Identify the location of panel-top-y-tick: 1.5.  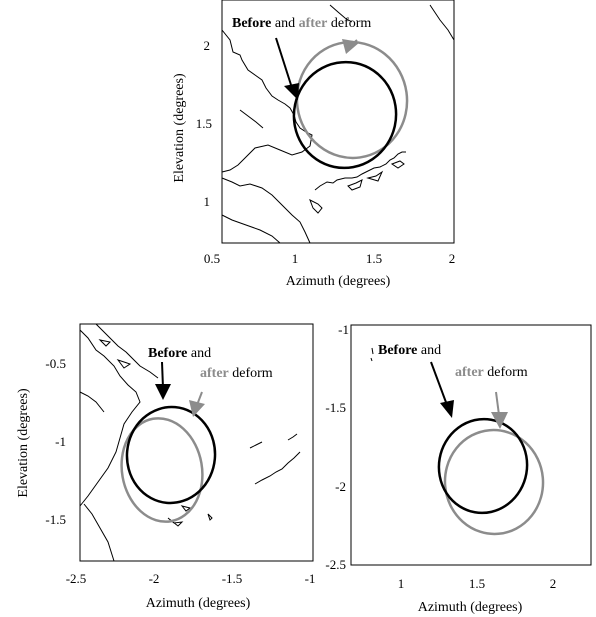
(204, 123).